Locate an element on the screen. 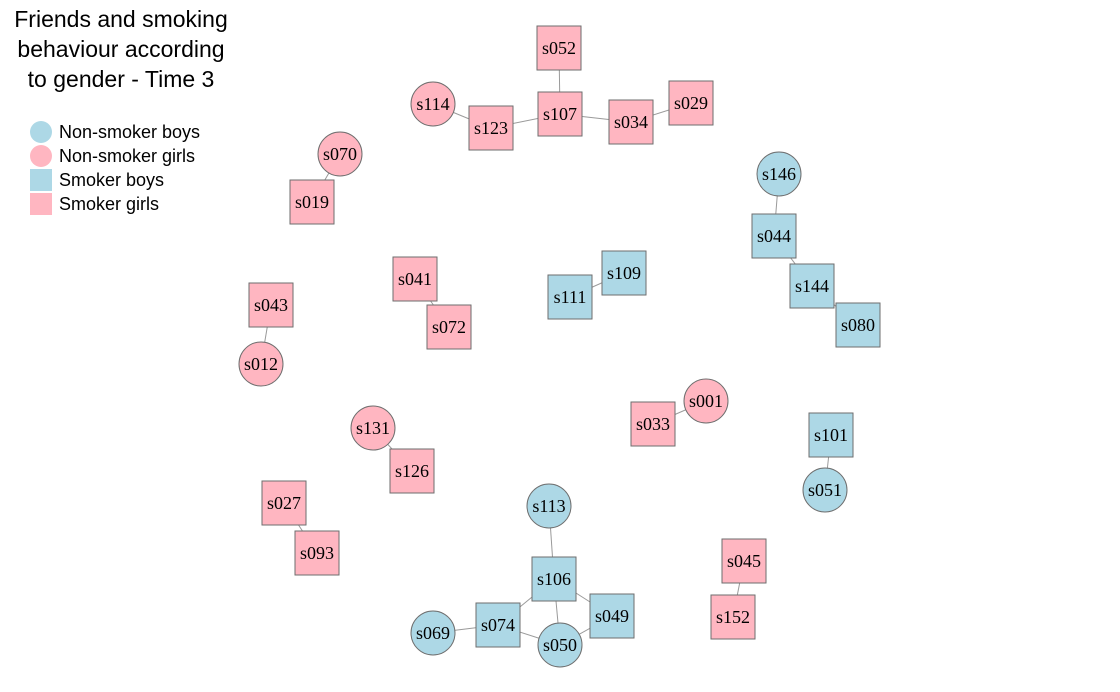 This screenshot has width=1120, height=692. node-label: s051 is located at coordinates (825, 490).